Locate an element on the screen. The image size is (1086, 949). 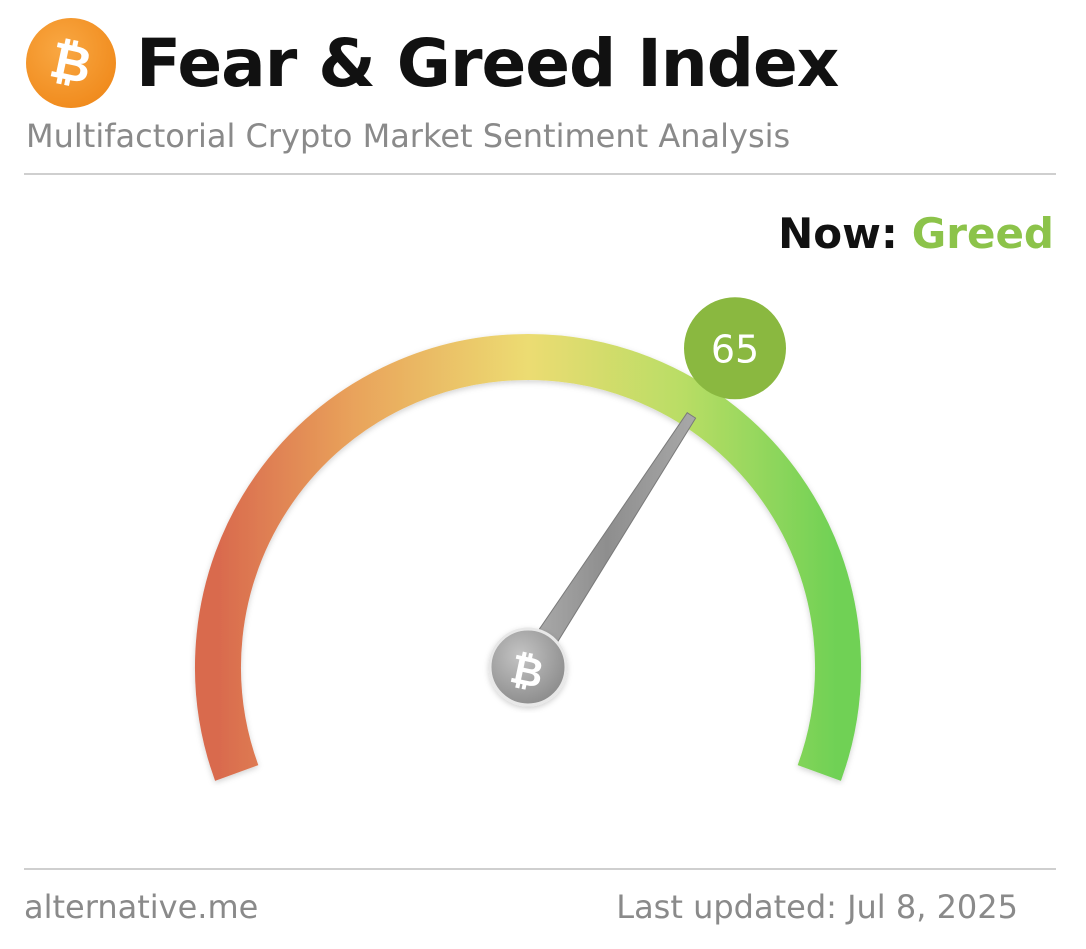
bitcoin-icon: ₿ is located at coordinates (71, 63).